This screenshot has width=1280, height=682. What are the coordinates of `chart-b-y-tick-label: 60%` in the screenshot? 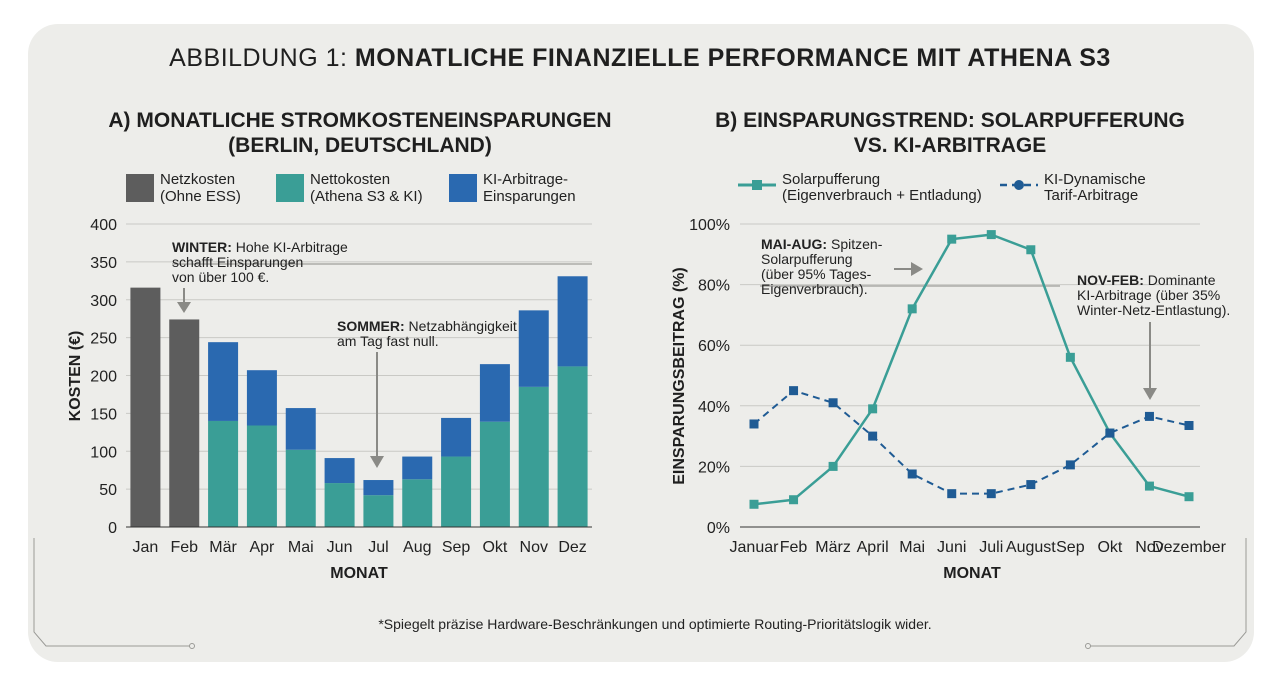 It's located at (714, 346).